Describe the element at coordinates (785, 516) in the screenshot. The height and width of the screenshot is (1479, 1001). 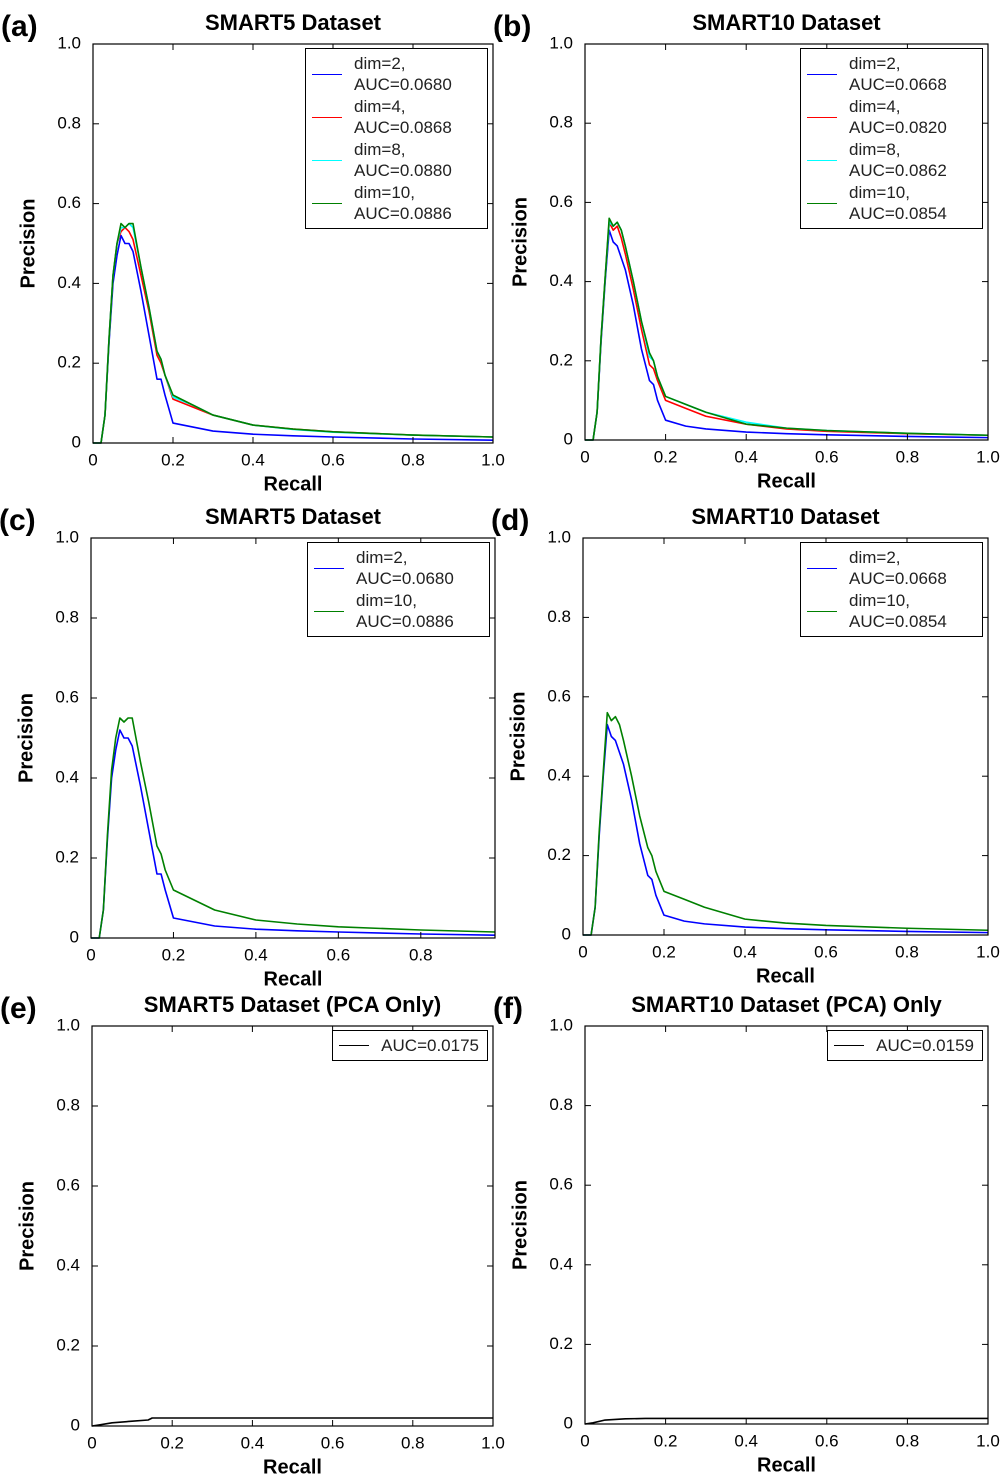
I see `chart-title: SMART10 Dataset` at that location.